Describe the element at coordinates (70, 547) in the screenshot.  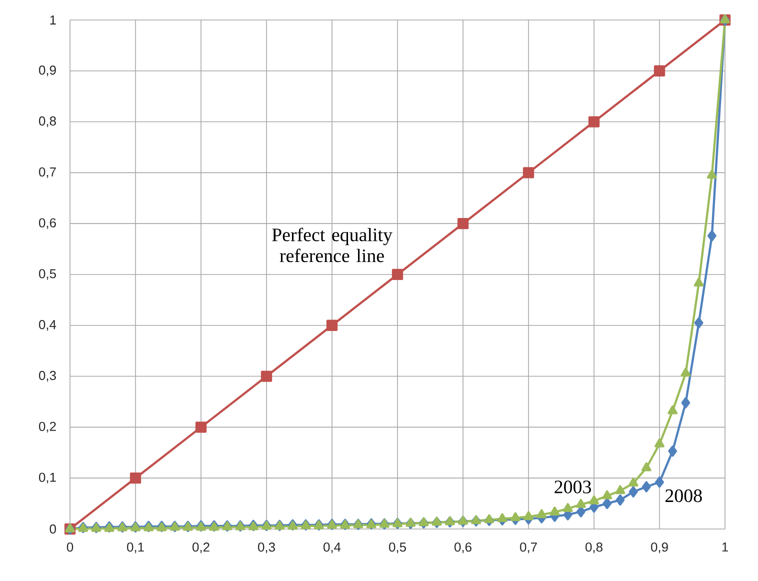
I see `x-tick-label: 0` at that location.